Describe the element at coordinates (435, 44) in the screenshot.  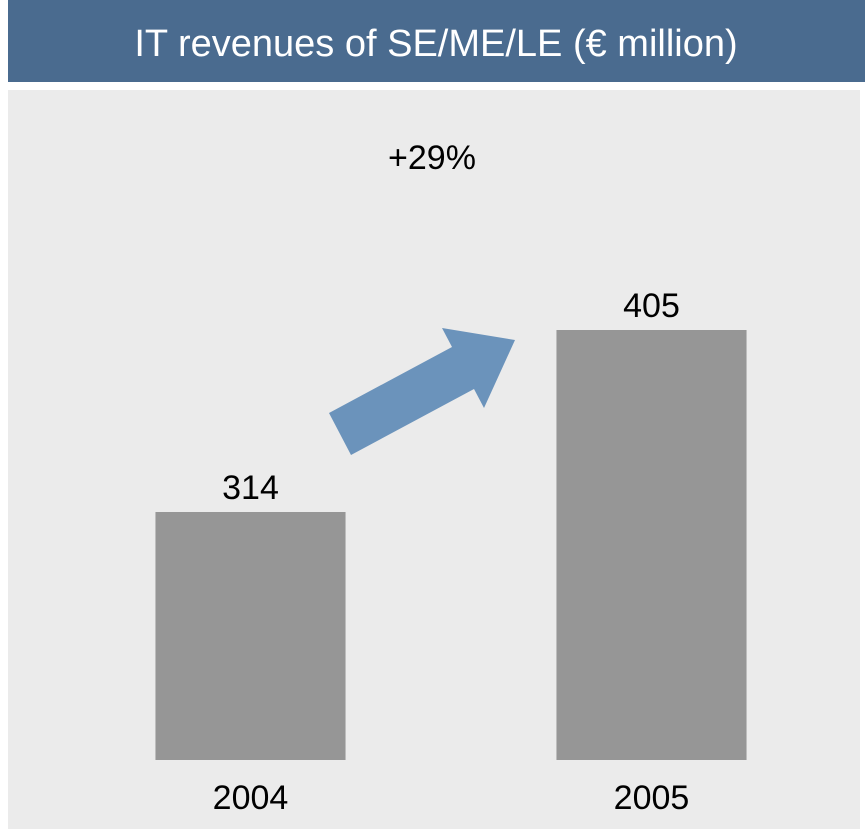
I see `chart-title: IT revenues of SE/ME/LE (€ million)` at that location.